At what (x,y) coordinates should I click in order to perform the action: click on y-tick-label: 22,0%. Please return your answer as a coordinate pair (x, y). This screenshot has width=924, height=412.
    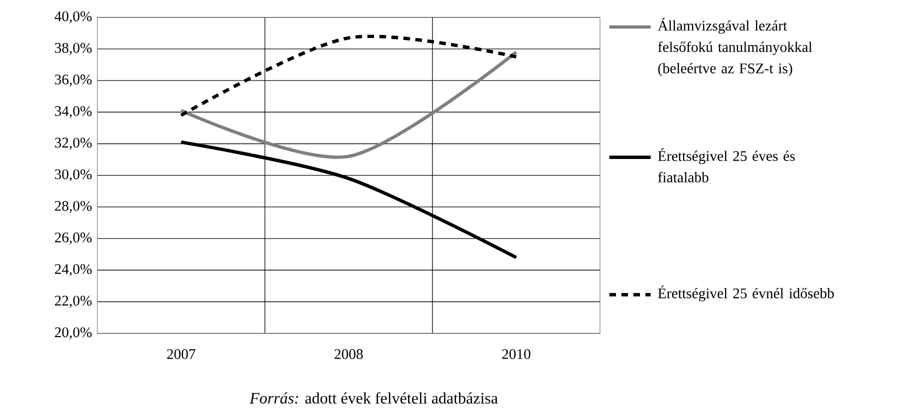
    Looking at the image, I should click on (73, 302).